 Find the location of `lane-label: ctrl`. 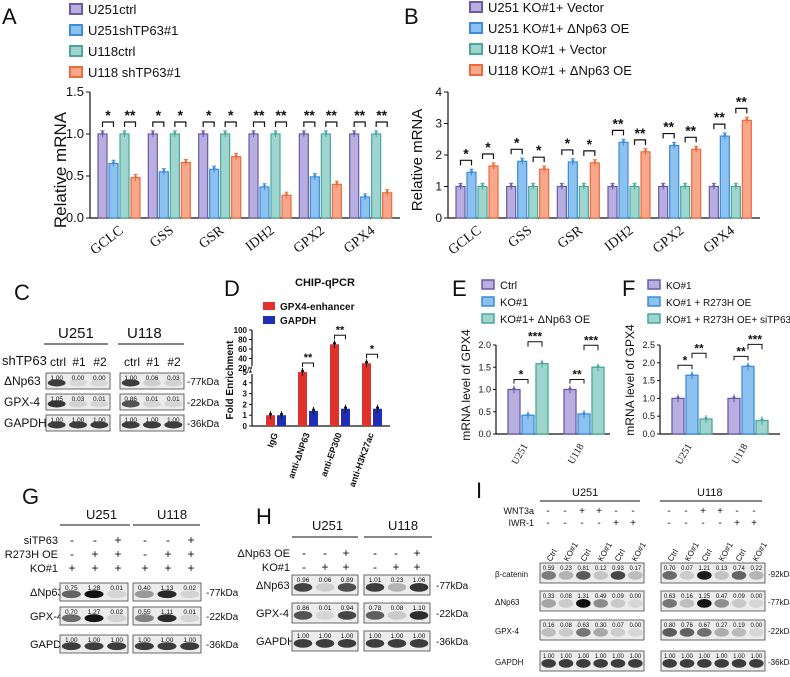

lane-label: ctrl is located at coordinates (132, 362).